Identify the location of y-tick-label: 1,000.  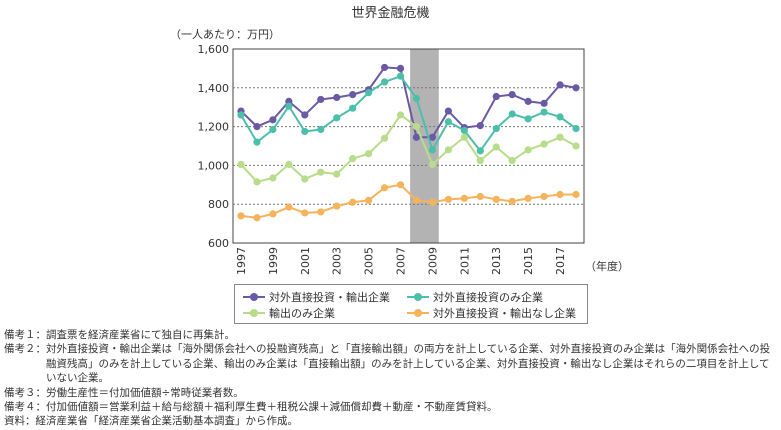
(214, 165).